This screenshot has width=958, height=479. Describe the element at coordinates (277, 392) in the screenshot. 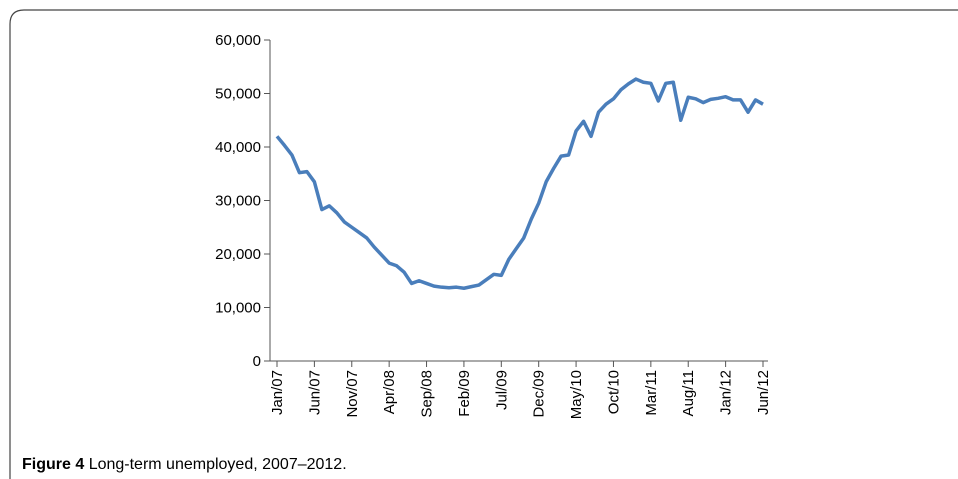

I see `x-tick-label: Jan/07` at that location.